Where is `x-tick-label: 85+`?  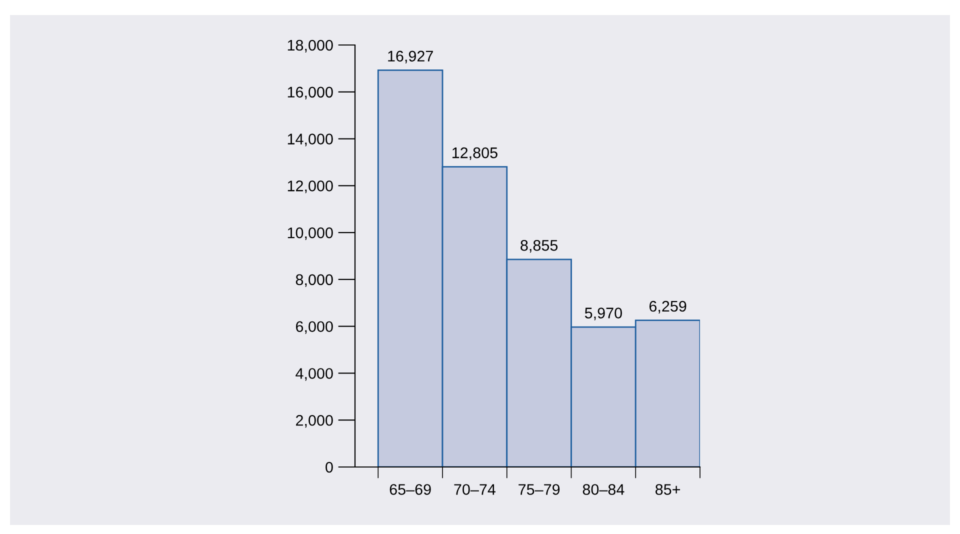
x-tick-label: 85+ is located at coordinates (668, 489).